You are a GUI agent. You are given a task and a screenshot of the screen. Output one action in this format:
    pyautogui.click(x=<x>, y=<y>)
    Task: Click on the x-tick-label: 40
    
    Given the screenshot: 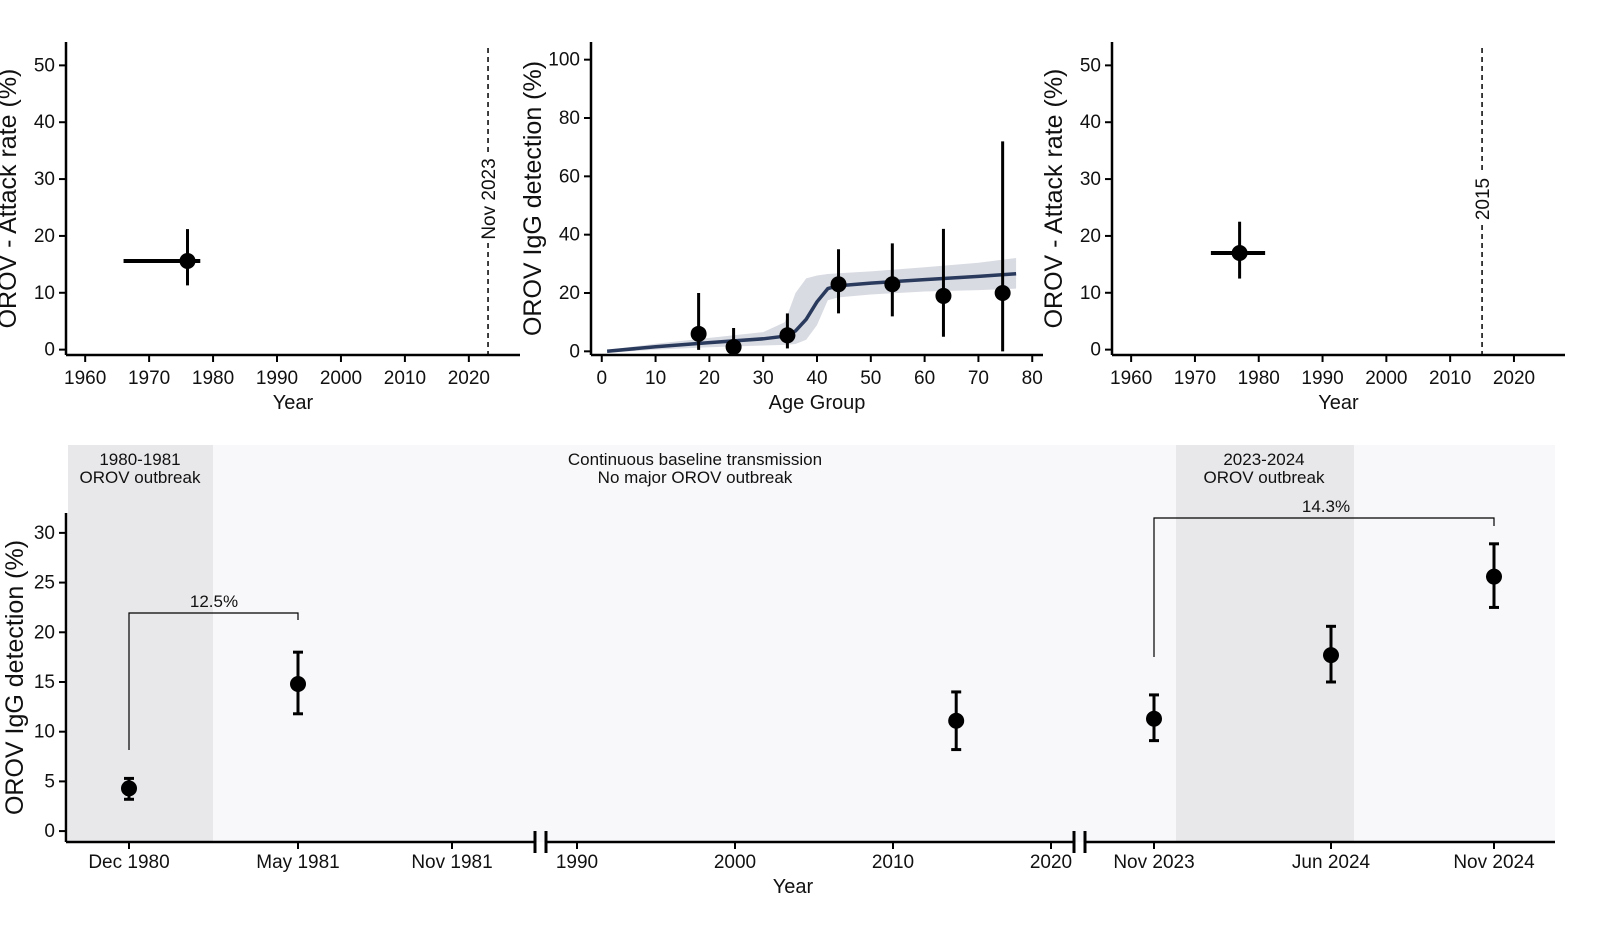 What is the action you would take?
    pyautogui.click(x=816, y=378)
    